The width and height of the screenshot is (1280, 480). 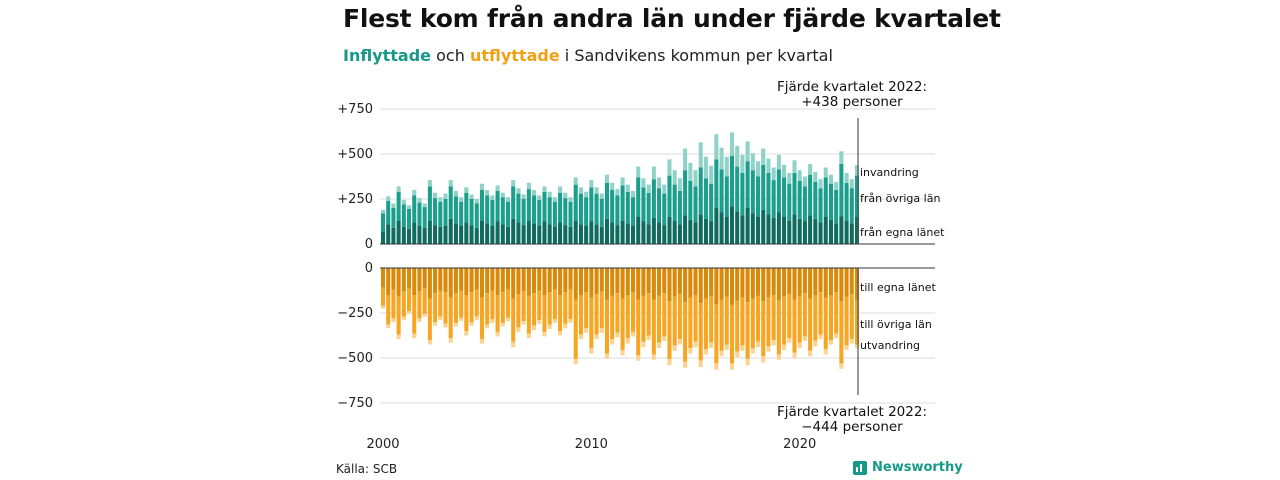 What do you see at coordinates (902, 232) in the screenshot?
I see `series-label-in: från egna länet` at bounding box center [902, 232].